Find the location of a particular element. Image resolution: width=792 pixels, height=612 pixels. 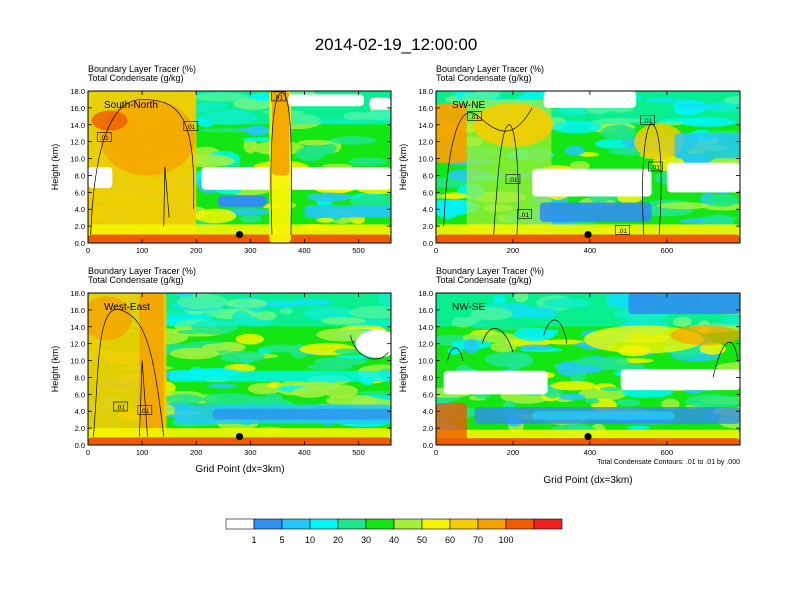

x-axis-title-right: Grid Point (dx=3km) is located at coordinates (587, 480).